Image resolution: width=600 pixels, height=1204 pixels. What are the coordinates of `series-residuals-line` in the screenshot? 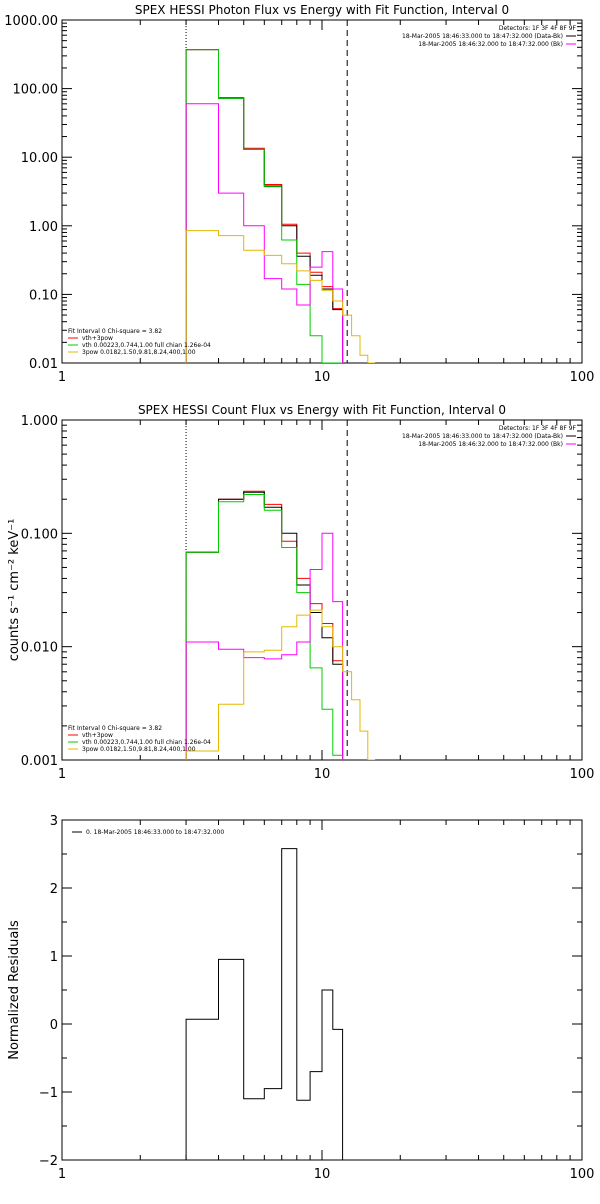 It's located at (264, 1004).